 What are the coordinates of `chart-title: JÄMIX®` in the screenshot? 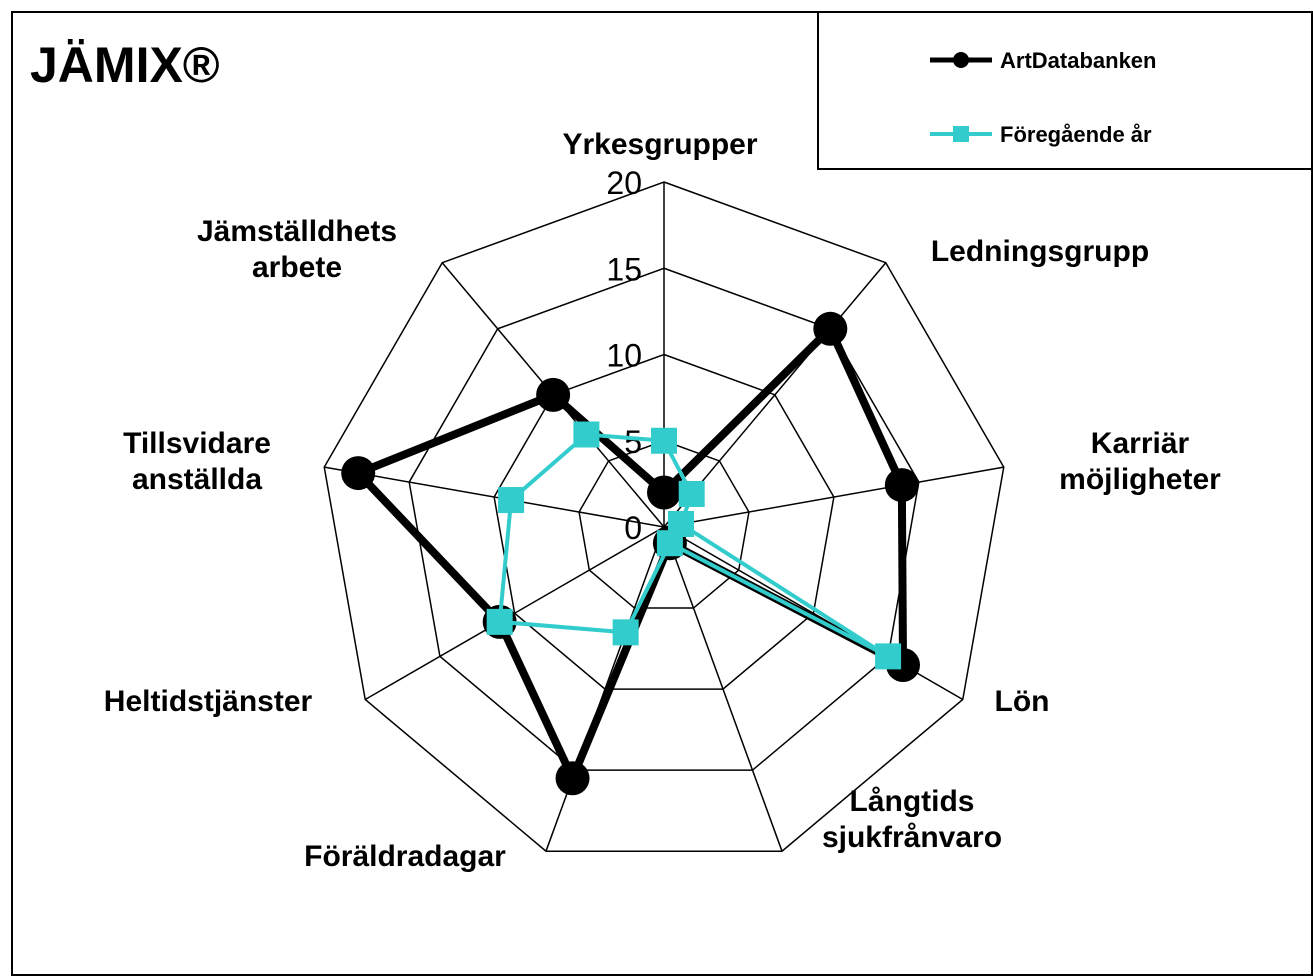 It's located at (125, 65).